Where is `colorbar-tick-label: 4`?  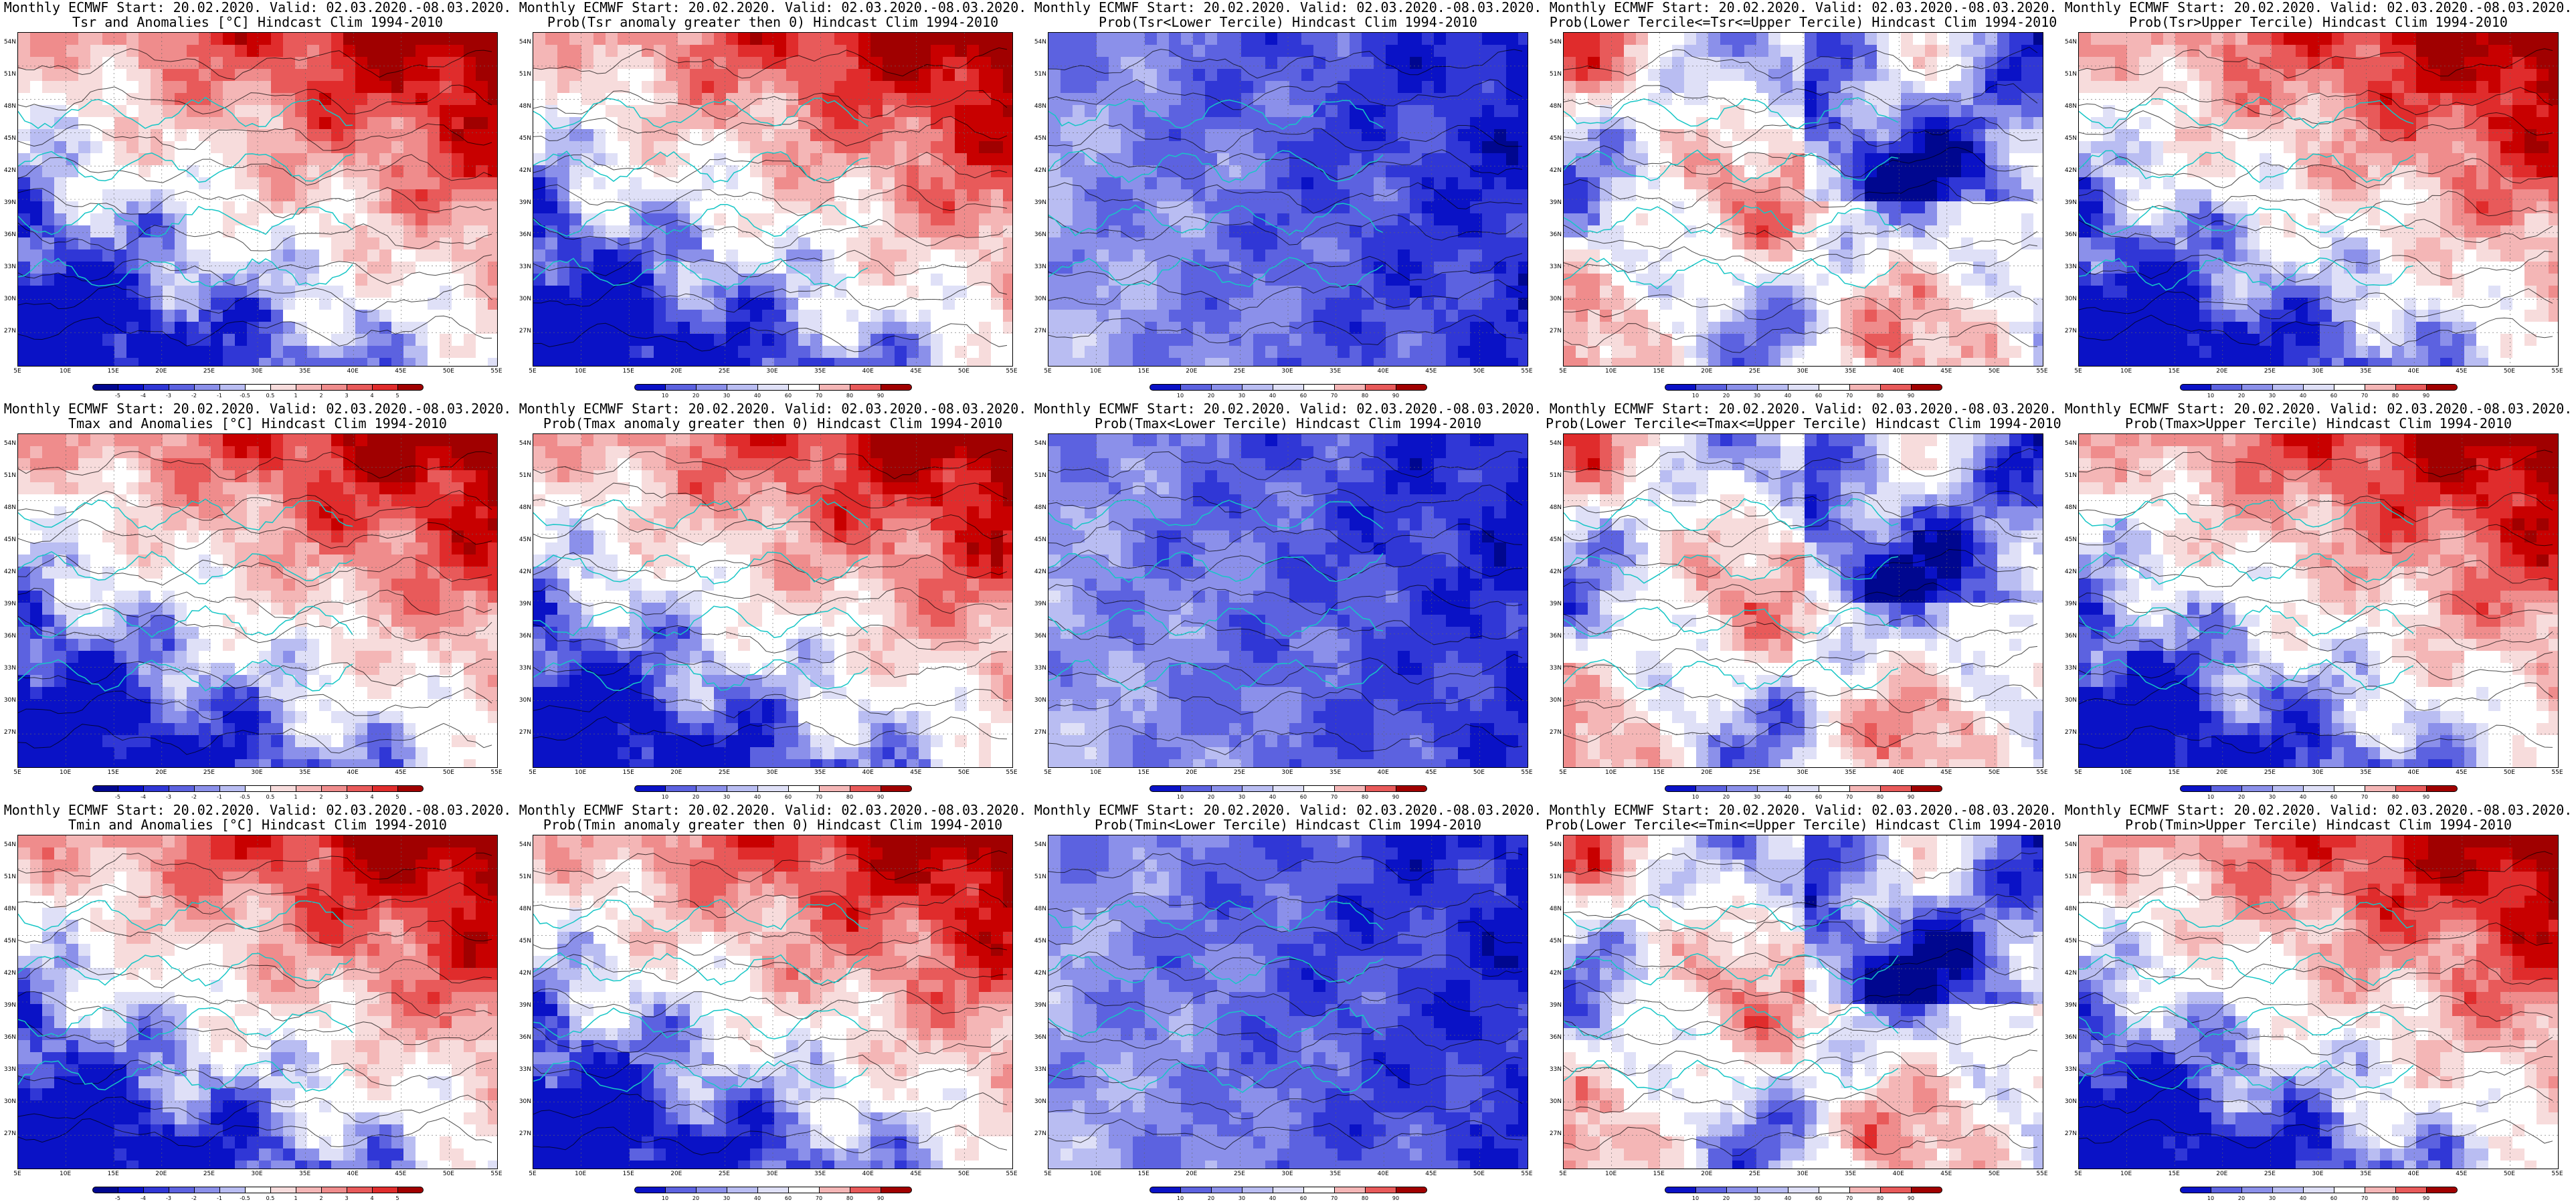
colorbar-tick-label: 4 is located at coordinates (372, 1198).